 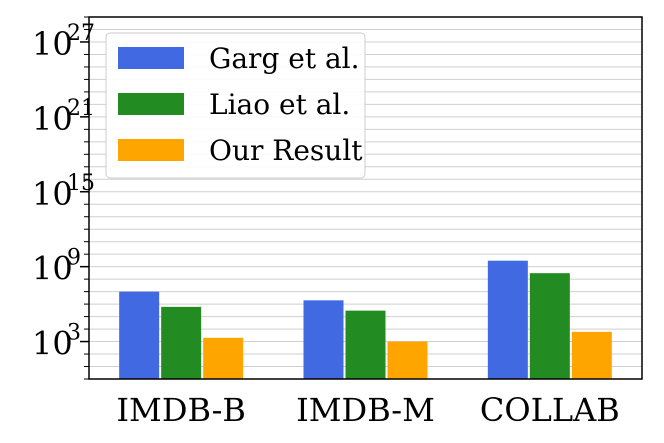 What do you see at coordinates (279, 104) in the screenshot?
I see `legend-label: Liao et al.` at bounding box center [279, 104].